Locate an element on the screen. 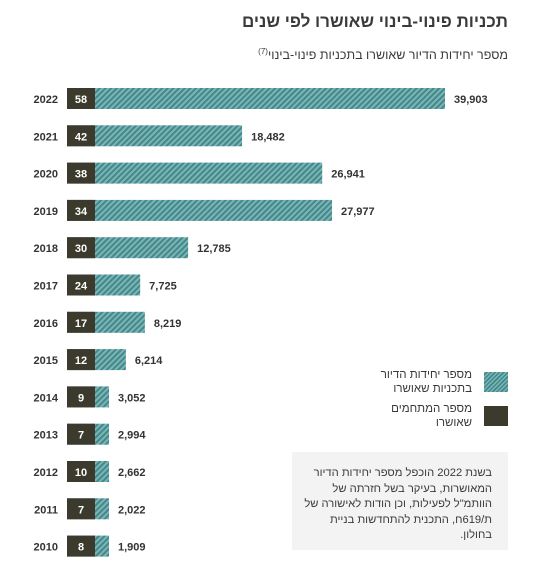  units-value-label: 8,219 is located at coordinates (168, 324).